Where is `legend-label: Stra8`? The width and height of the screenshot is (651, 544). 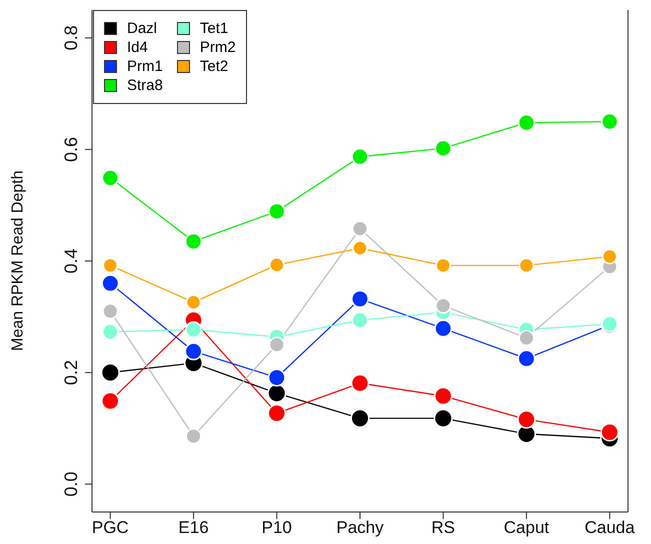 legend-label: Stra8 is located at coordinates (145, 85).